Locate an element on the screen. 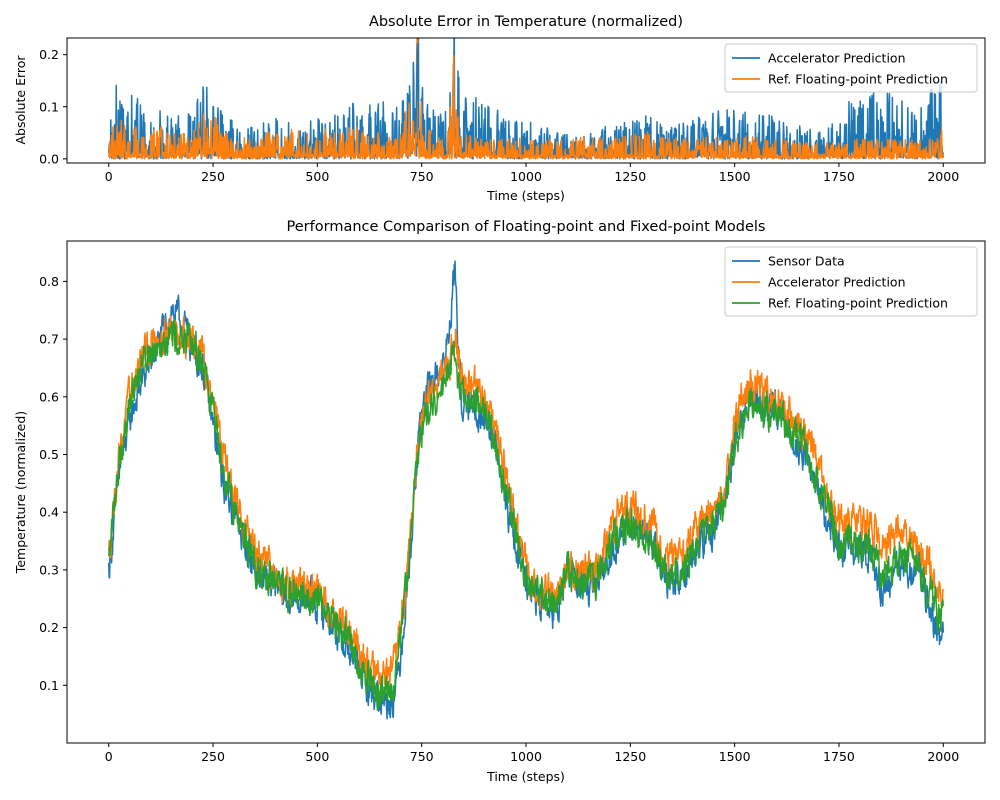 The width and height of the screenshot is (1000, 800). y-tick-label: 0.5 is located at coordinates (49, 454).